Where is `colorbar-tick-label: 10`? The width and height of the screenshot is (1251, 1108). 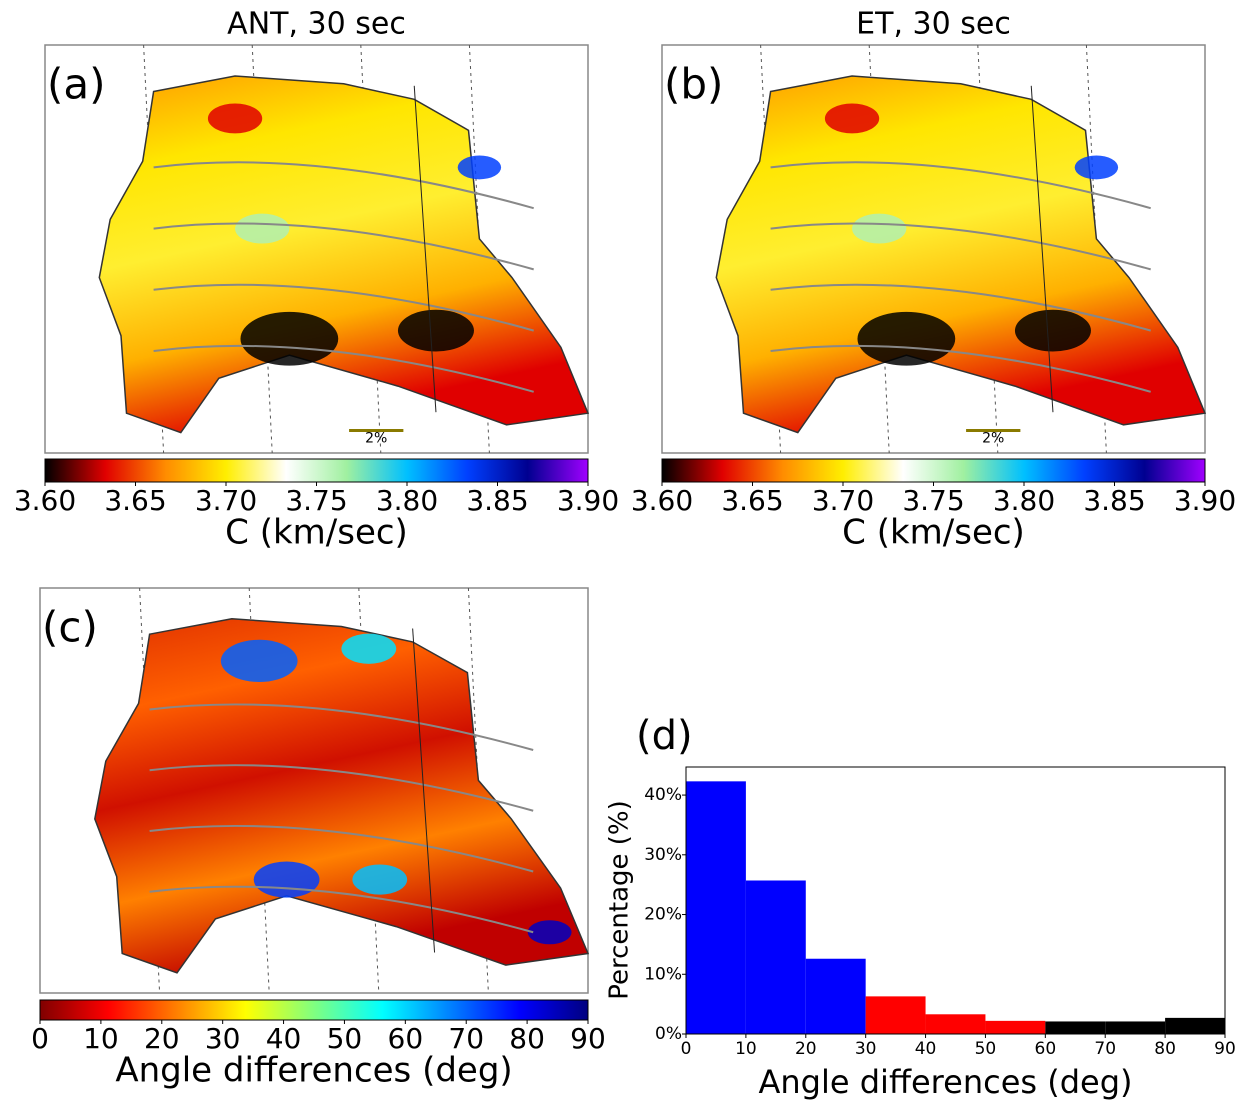
colorbar-tick-label: 10 is located at coordinates (101, 1038).